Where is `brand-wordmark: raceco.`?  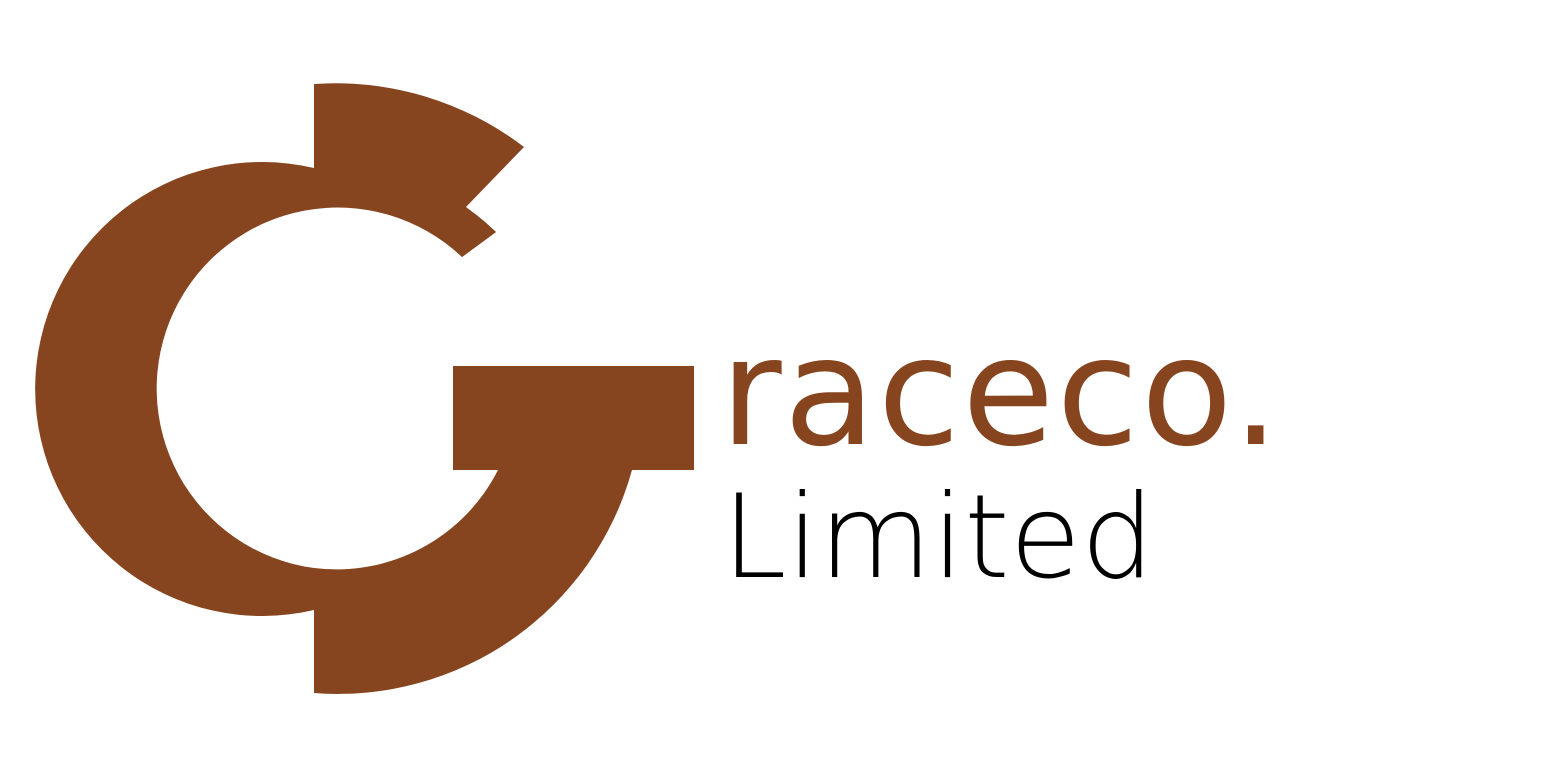
brand-wordmark: raceco. is located at coordinates (1001, 393).